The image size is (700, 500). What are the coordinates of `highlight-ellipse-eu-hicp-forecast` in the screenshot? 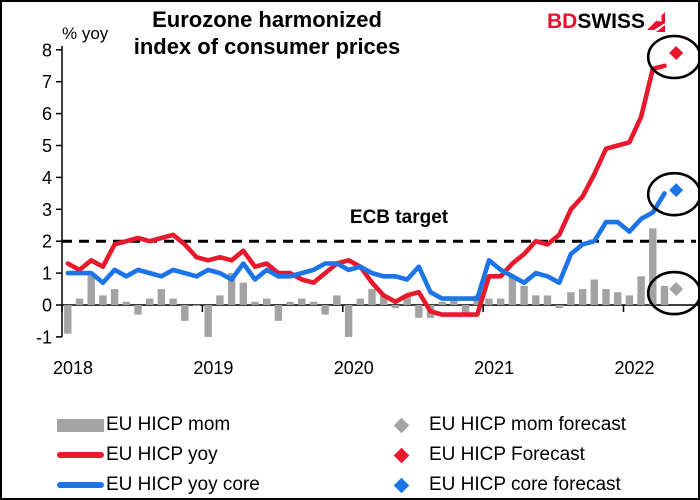 It's located at (672, 57).